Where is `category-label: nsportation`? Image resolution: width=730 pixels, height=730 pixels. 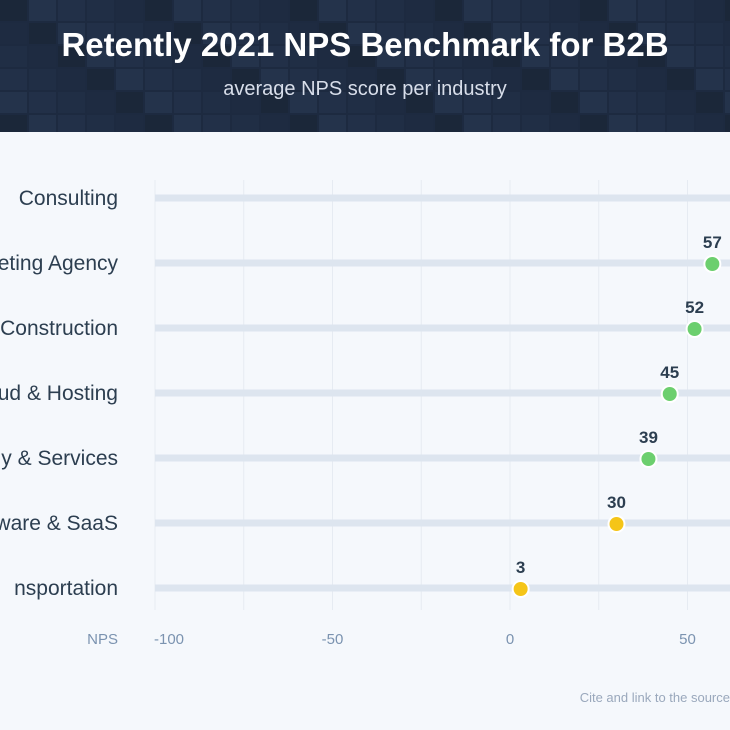 category-label: nsportation is located at coordinates (66, 588).